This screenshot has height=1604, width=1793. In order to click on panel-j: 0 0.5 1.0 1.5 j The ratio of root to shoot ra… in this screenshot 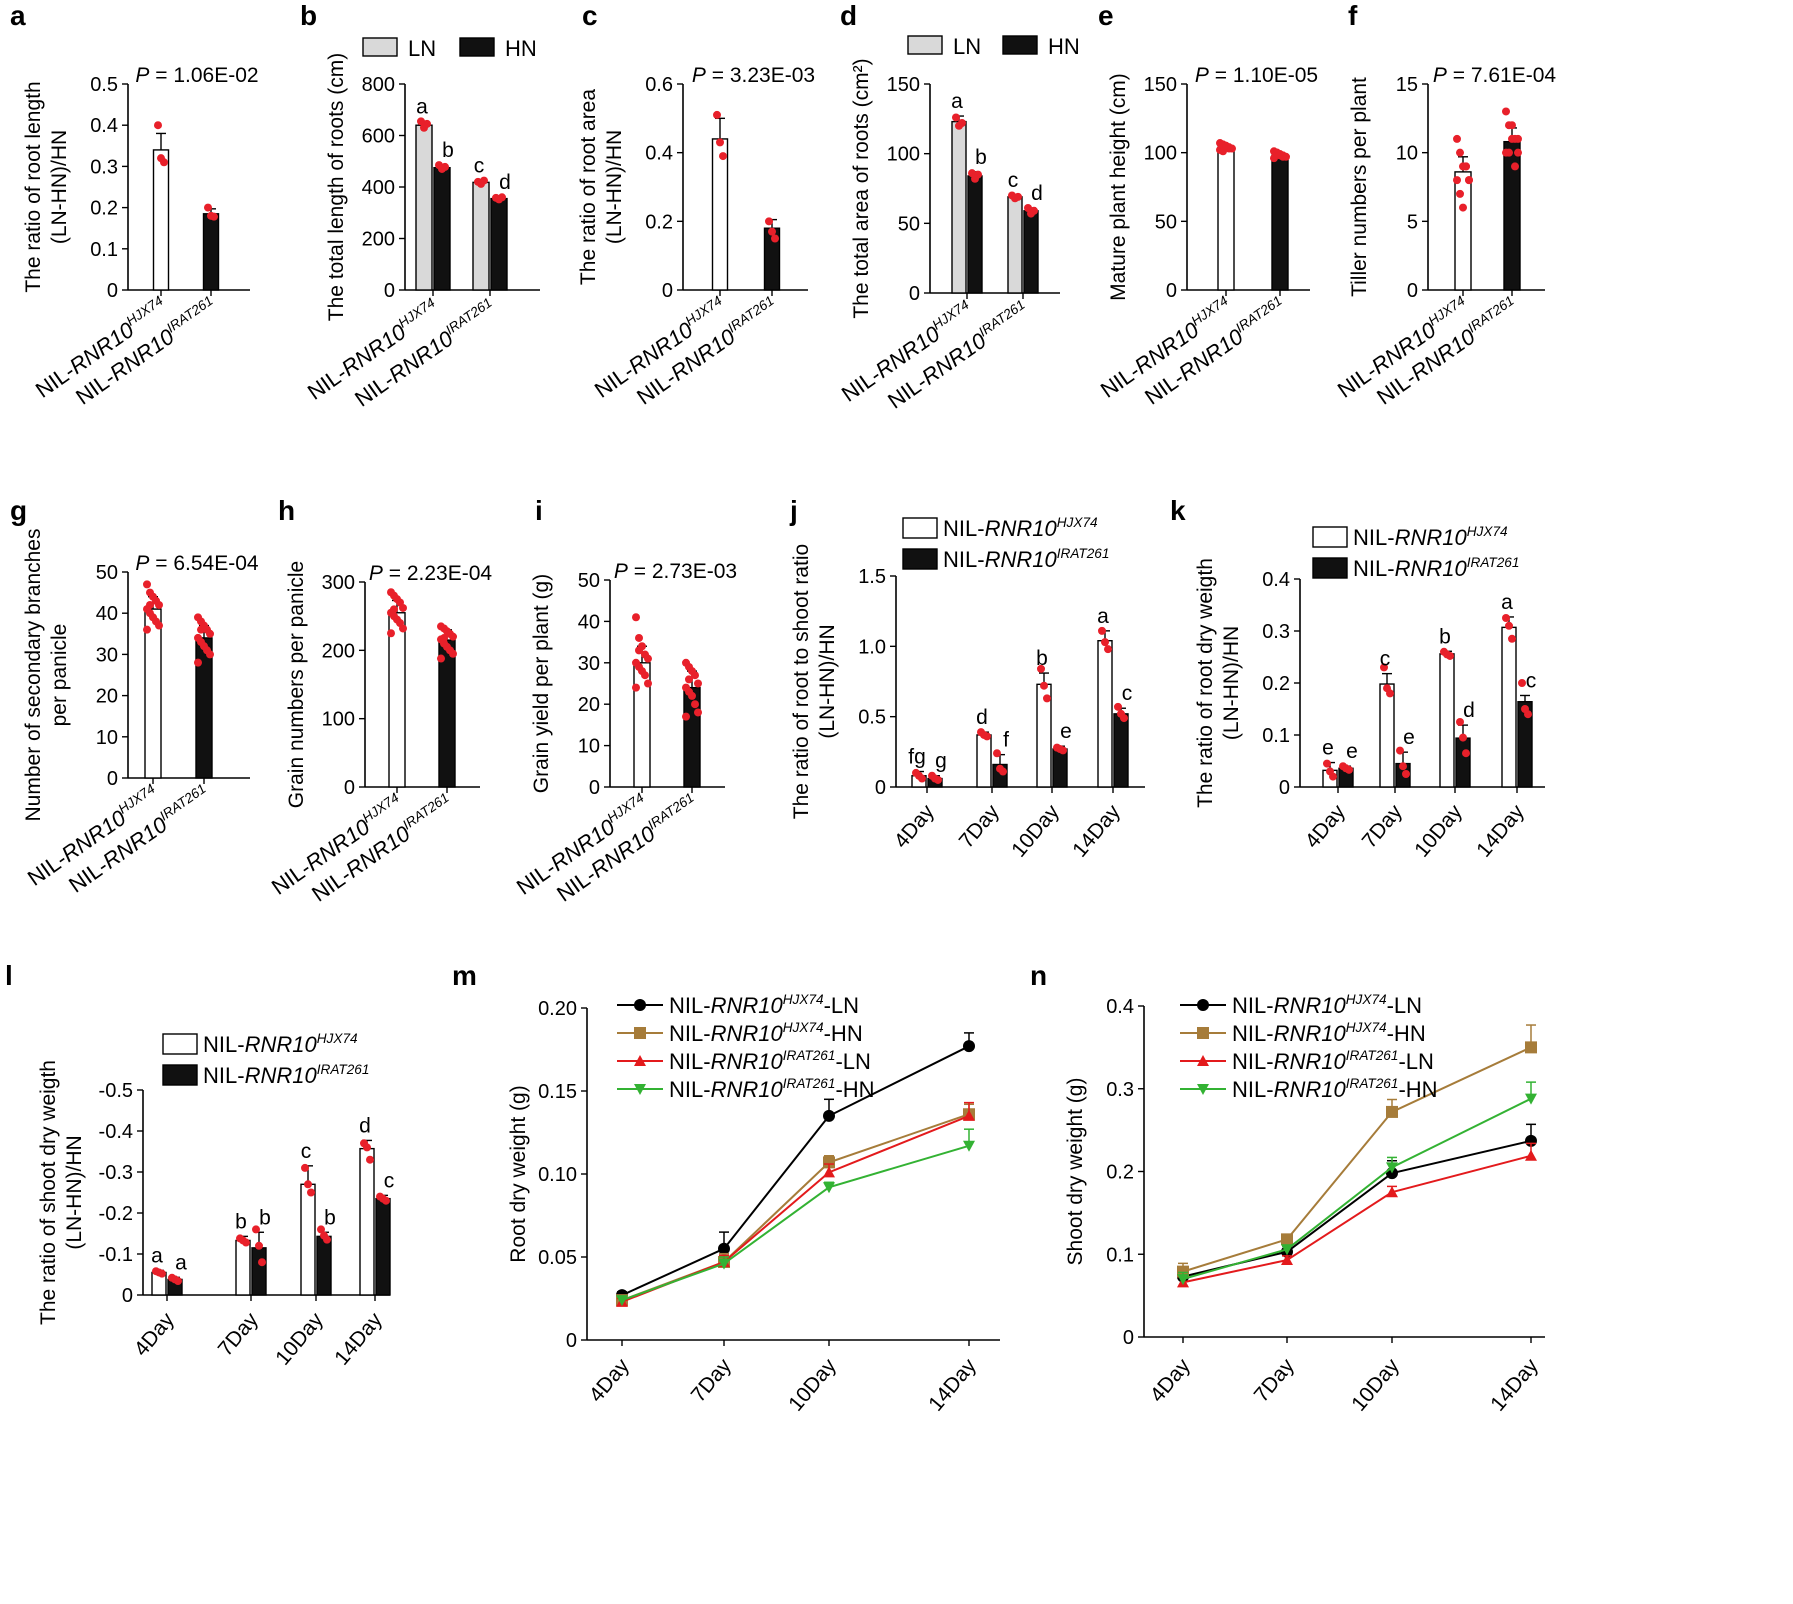, I will do `click(967, 678)`.